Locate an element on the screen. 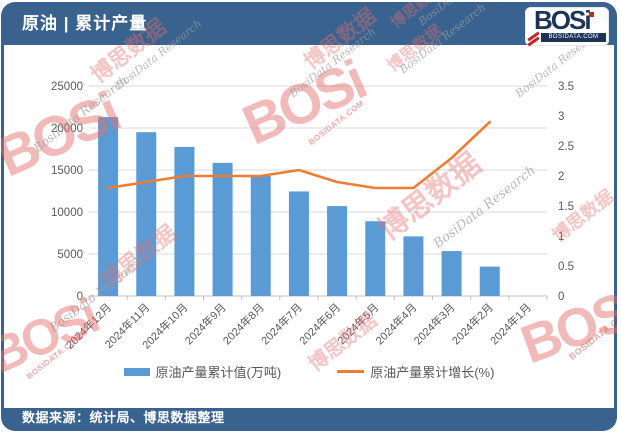 The width and height of the screenshot is (621, 433). page-title: 原油 | 累计产量 is located at coordinates (85, 23).